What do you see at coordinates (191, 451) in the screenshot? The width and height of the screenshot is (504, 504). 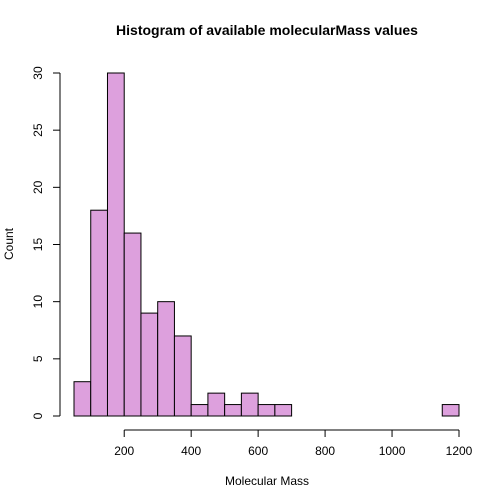 I see `x-tick-label-400: 400` at bounding box center [191, 451].